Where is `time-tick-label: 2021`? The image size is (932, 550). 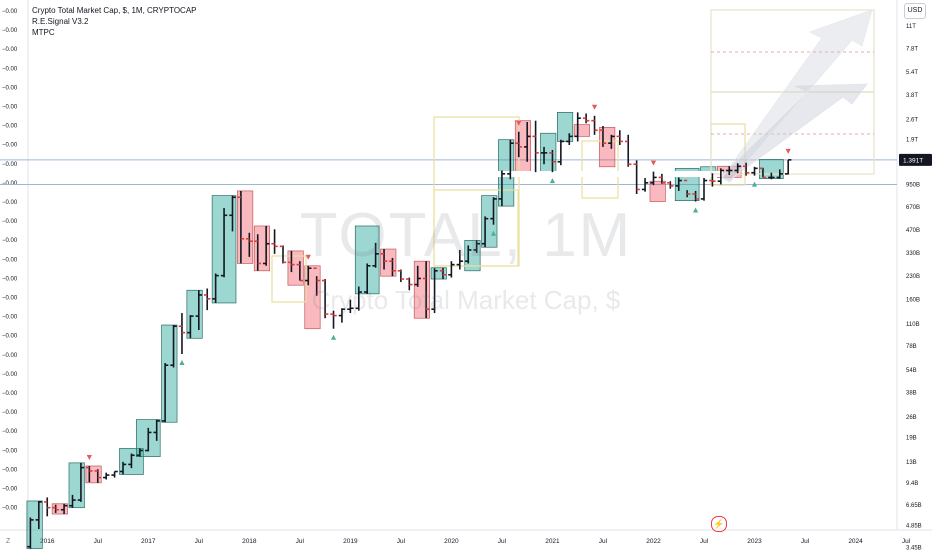 time-tick-label: 2021 is located at coordinates (552, 541).